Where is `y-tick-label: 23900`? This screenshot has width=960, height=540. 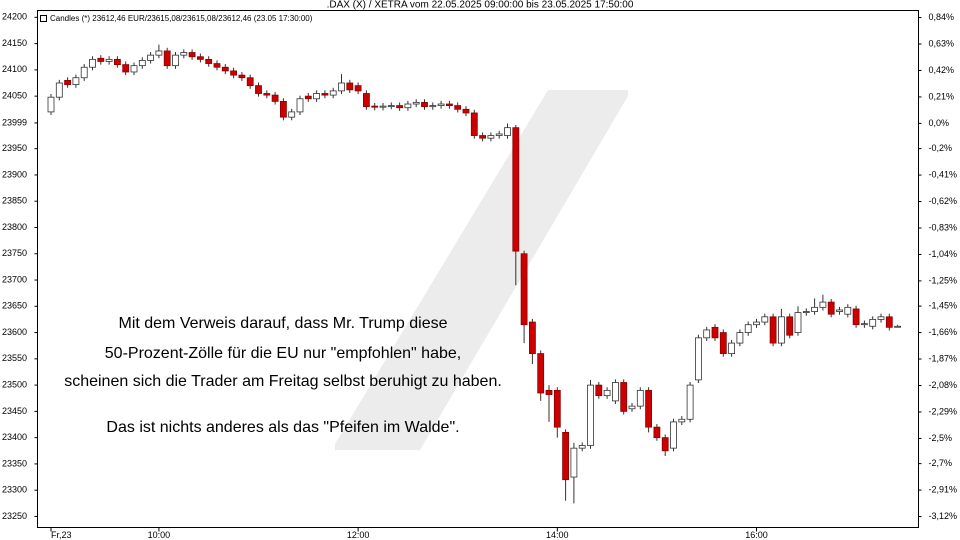 y-tick-label: 23900 is located at coordinates (14, 174).